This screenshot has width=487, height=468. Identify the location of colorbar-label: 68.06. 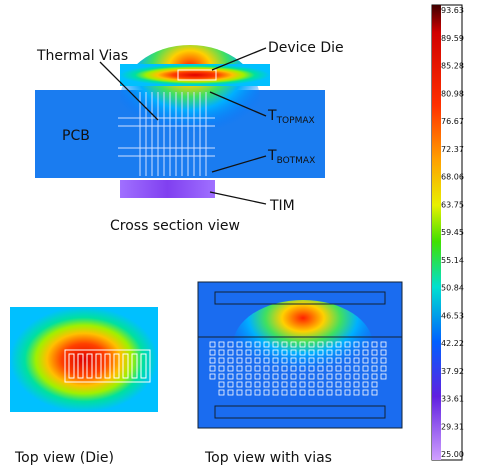
(452, 177).